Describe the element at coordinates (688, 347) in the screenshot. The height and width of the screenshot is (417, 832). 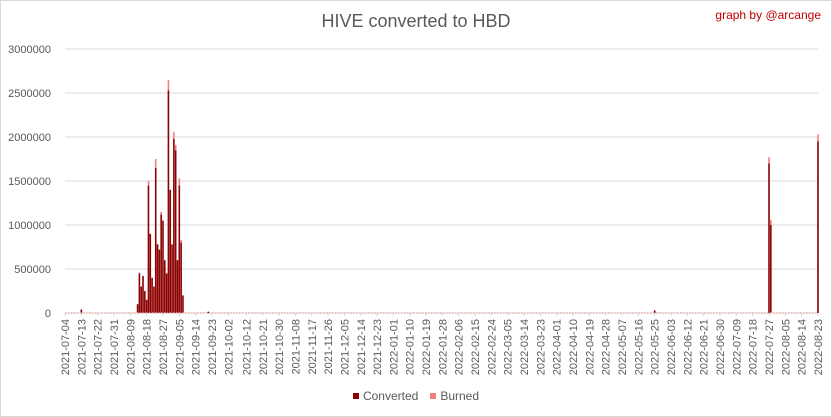
I see `x-tick-label: 2022-06-12` at that location.